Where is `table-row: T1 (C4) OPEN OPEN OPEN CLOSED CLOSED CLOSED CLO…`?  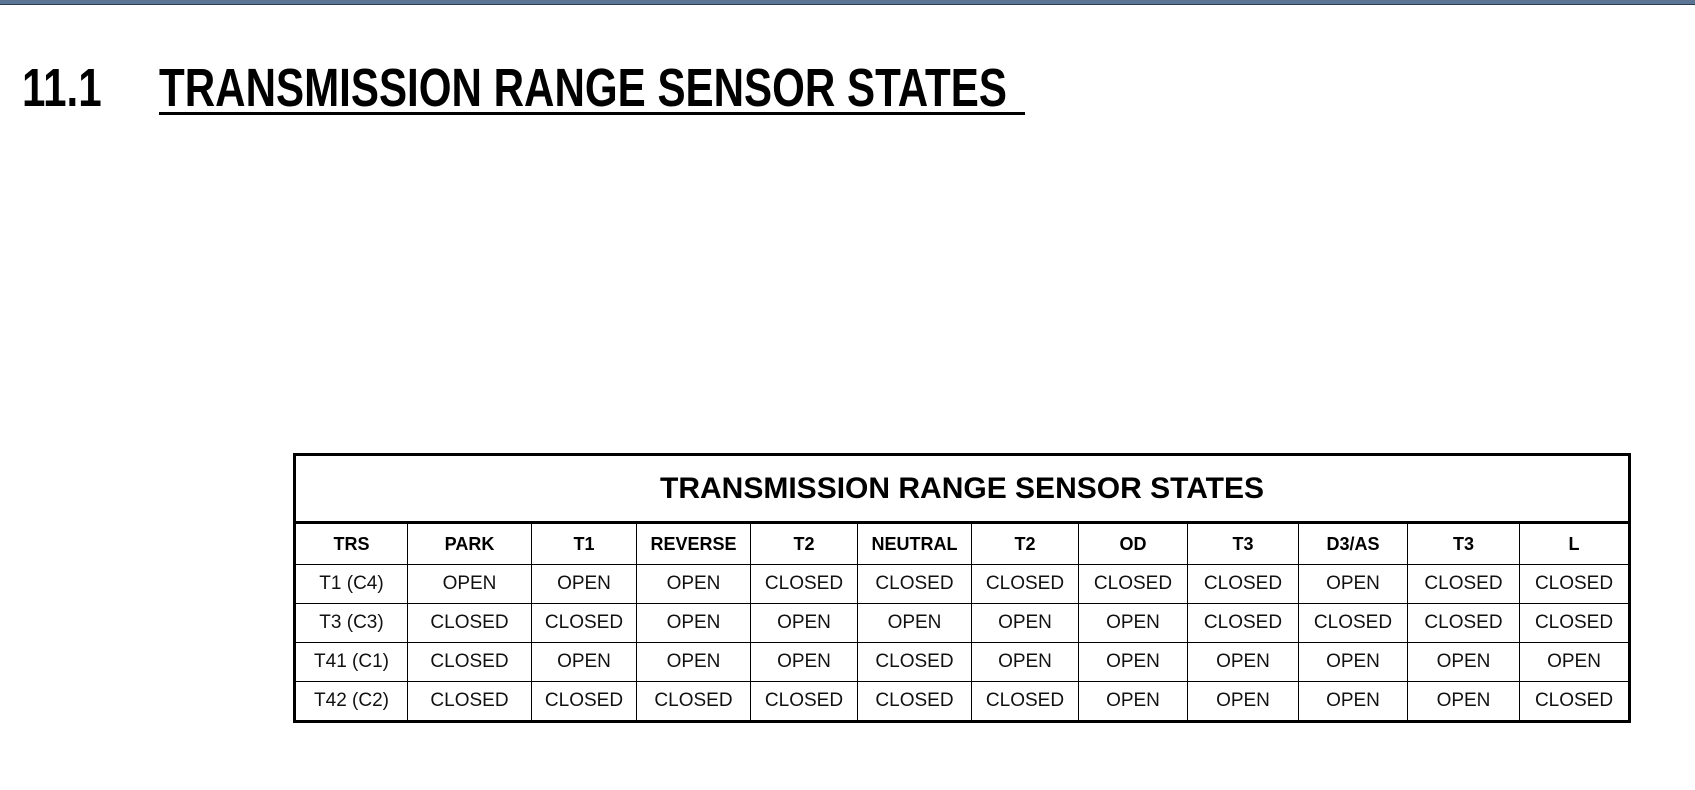 table-row: T1 (C4) OPEN OPEN OPEN CLOSED CLOSED CLOSED CLO… is located at coordinates (962, 584).